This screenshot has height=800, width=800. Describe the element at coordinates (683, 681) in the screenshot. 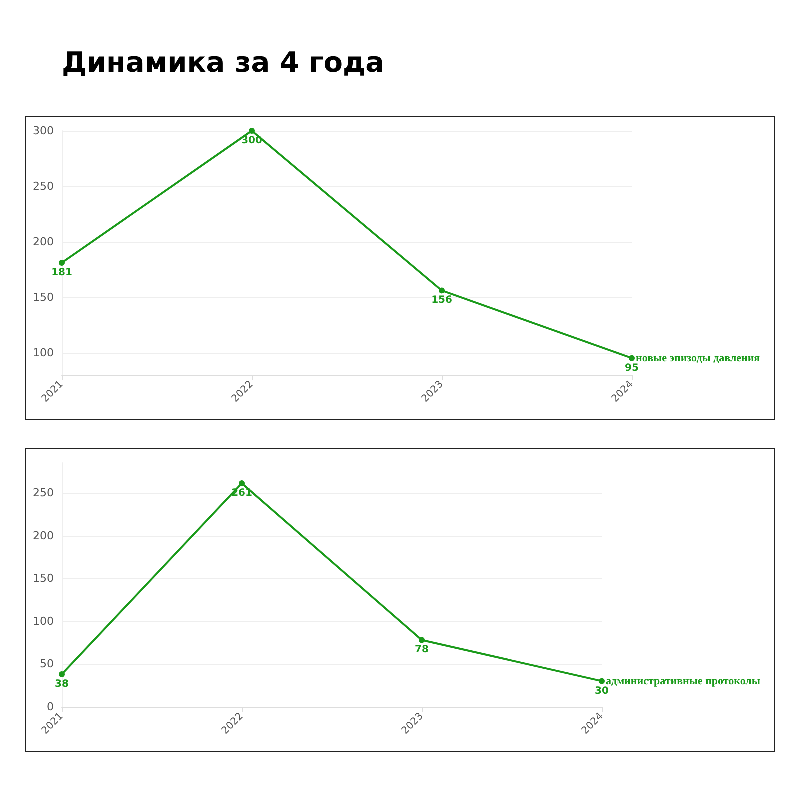

I see `series-label: административные протоколы` at that location.